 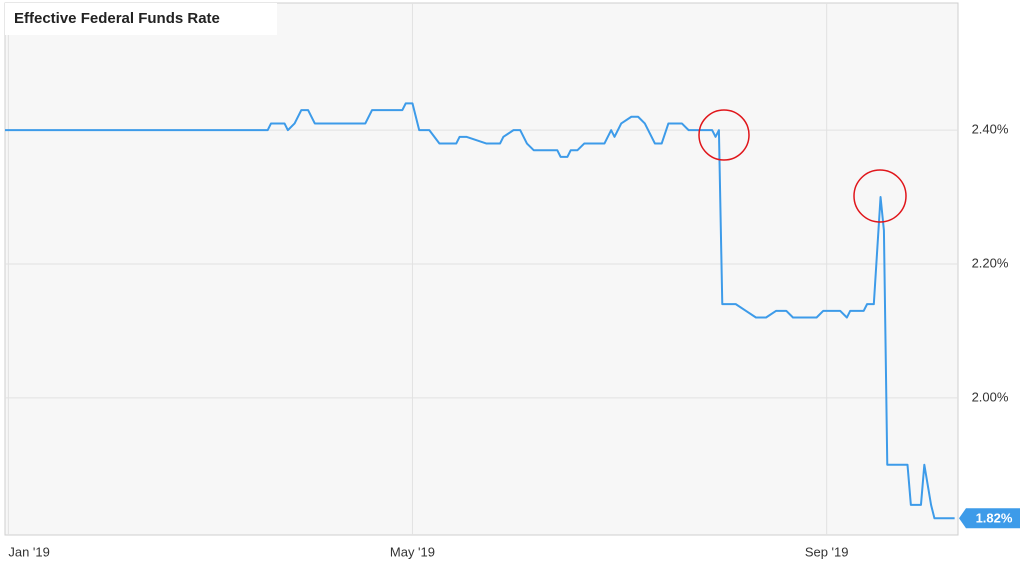 I want to click on y-tick-label: 2.40%, so click(x=990, y=129).